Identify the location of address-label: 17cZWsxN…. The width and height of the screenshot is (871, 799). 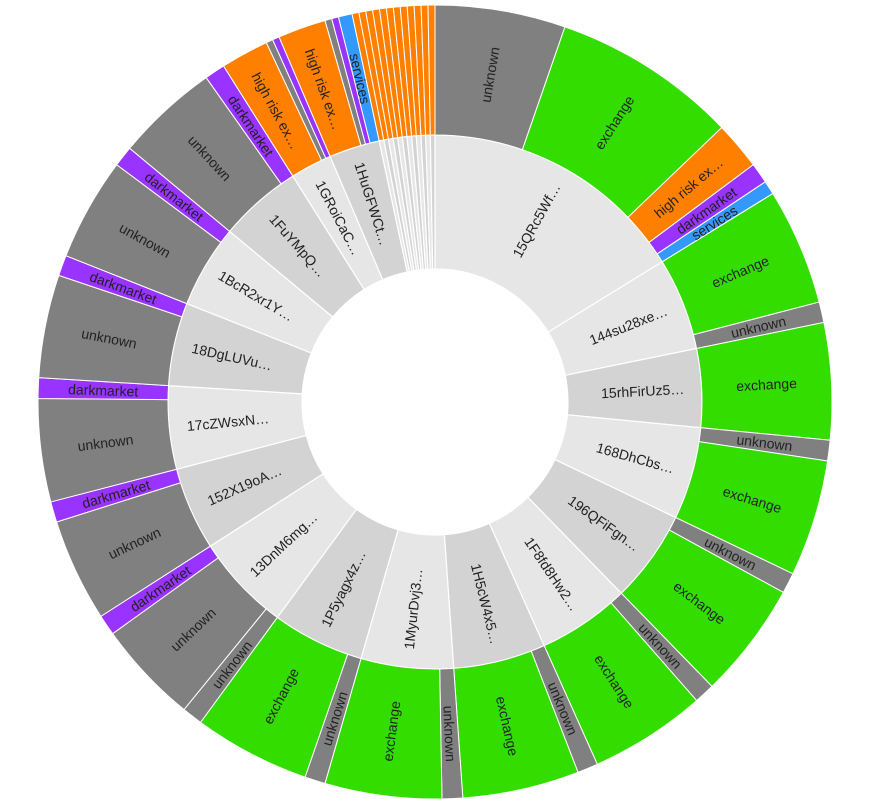
(228, 422).